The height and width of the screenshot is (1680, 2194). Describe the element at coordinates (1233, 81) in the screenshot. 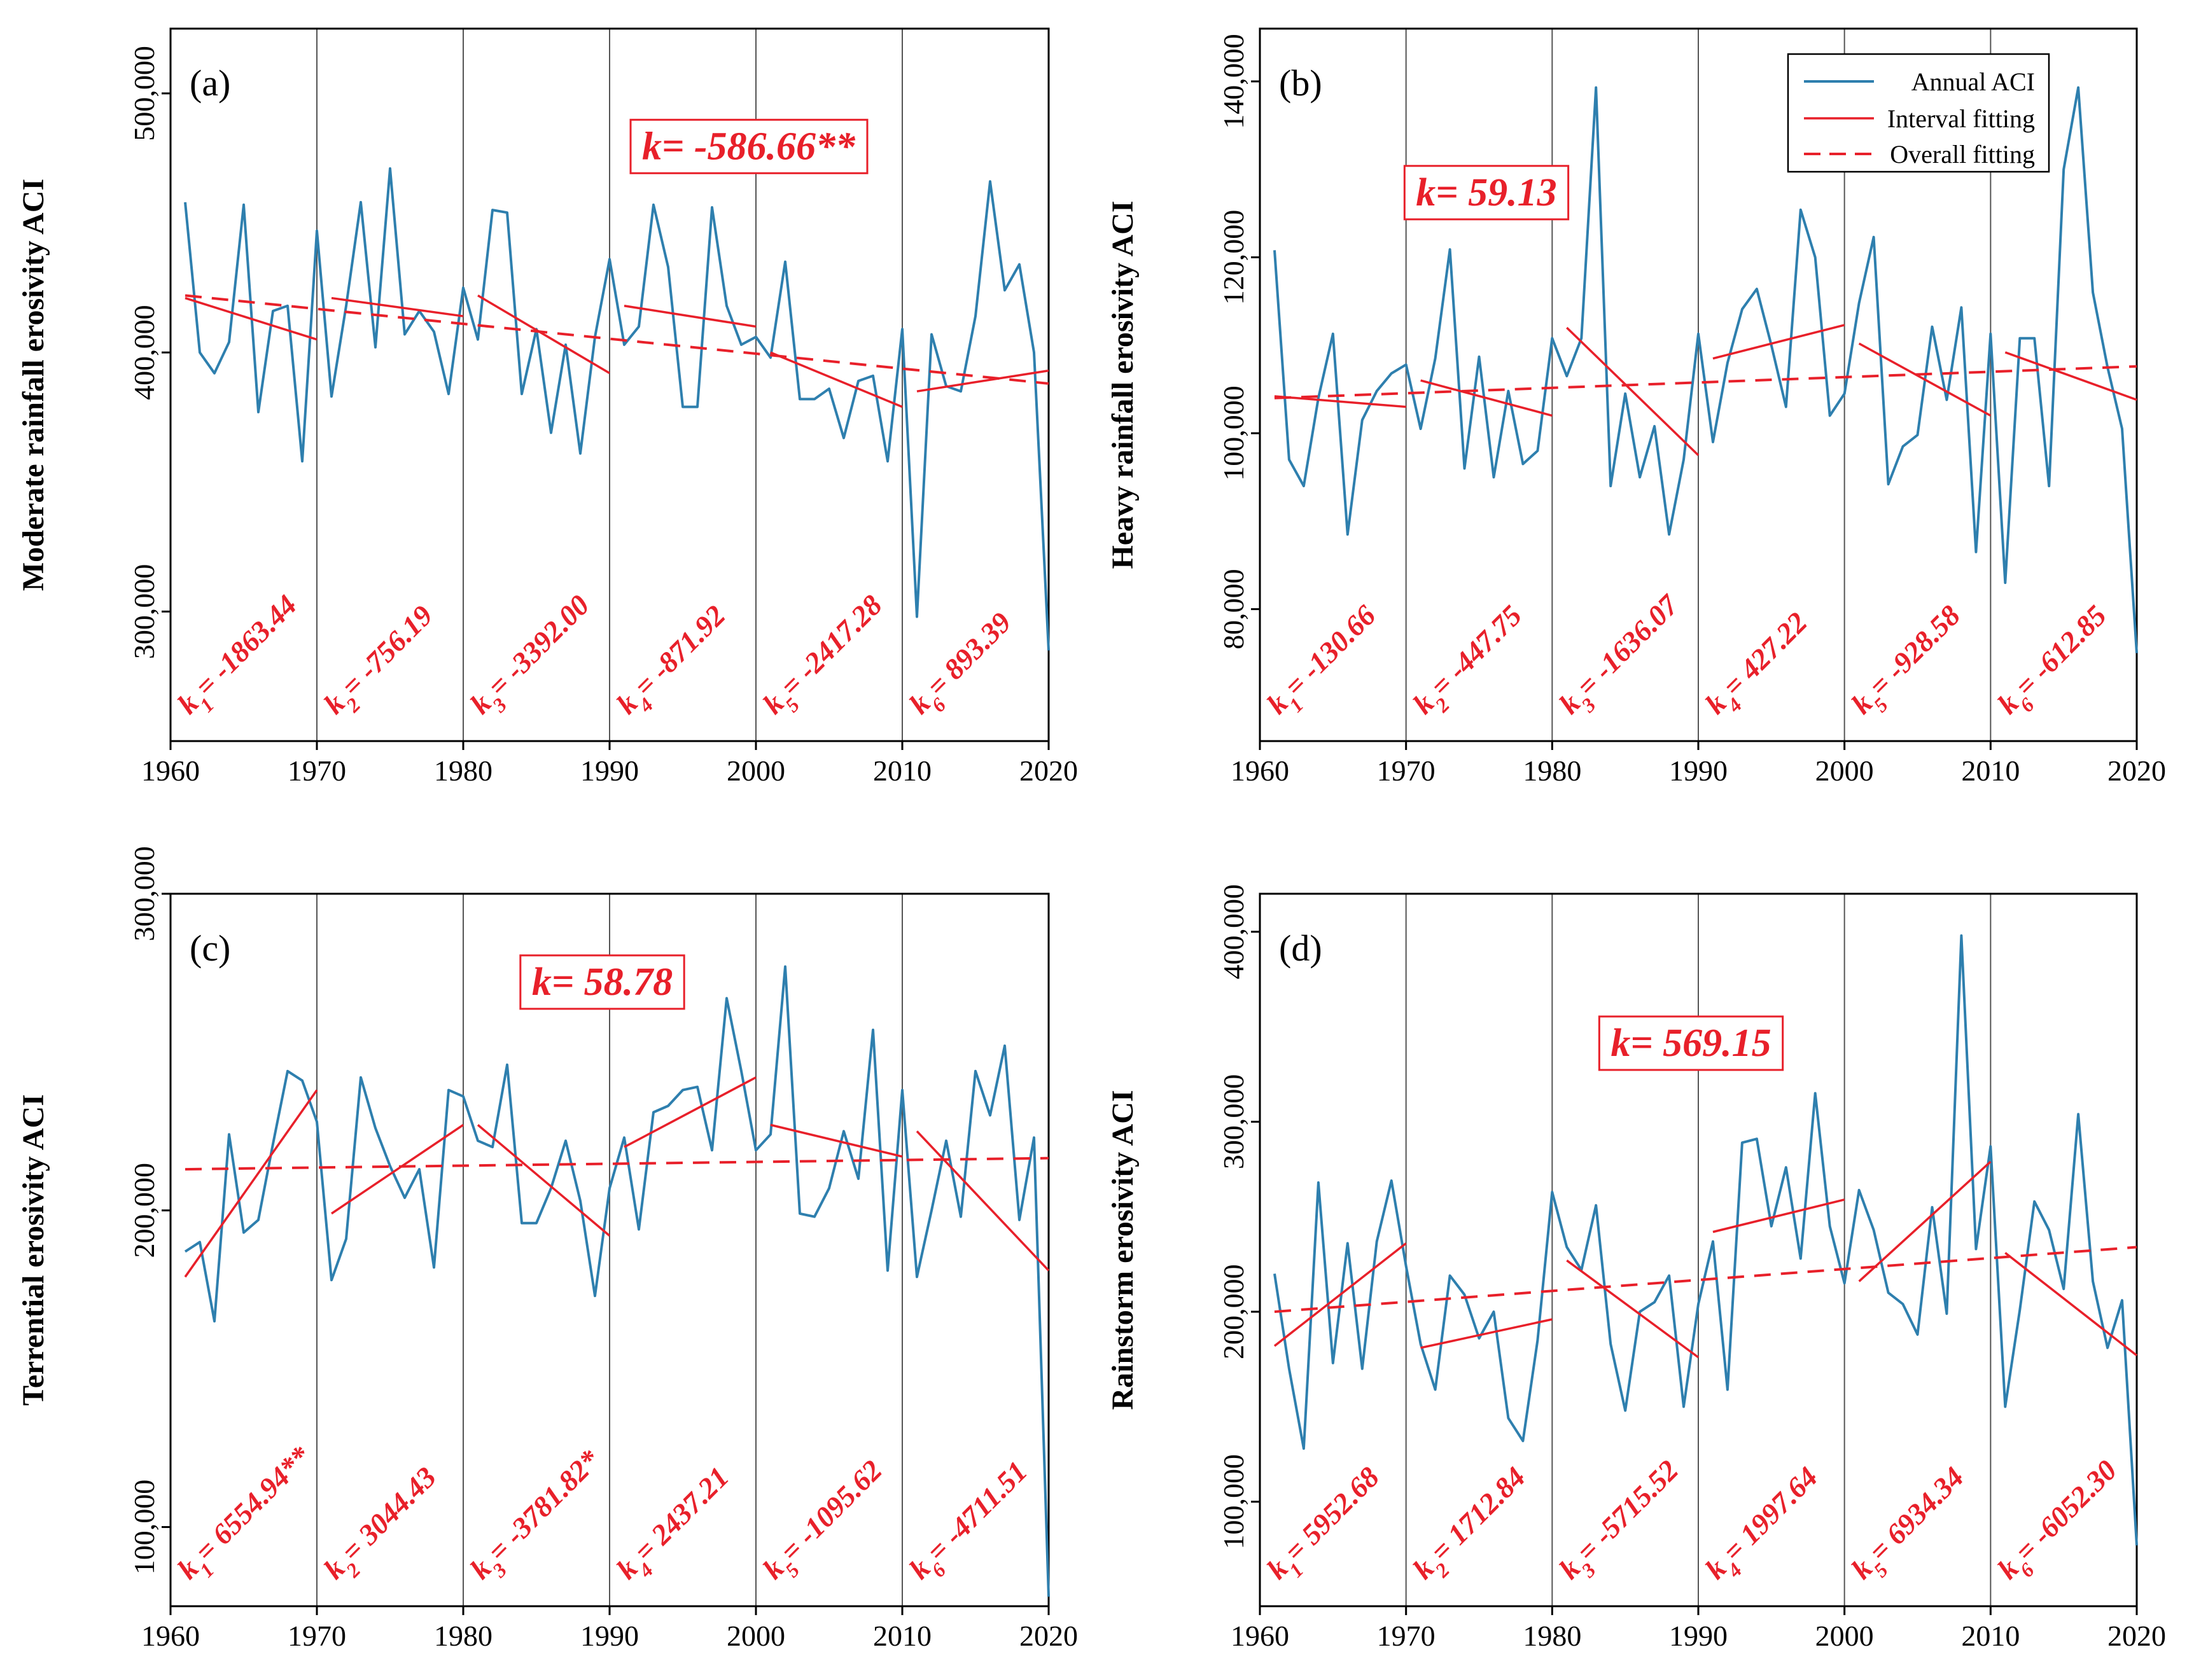

I see `y-tick-label: 140,000` at that location.